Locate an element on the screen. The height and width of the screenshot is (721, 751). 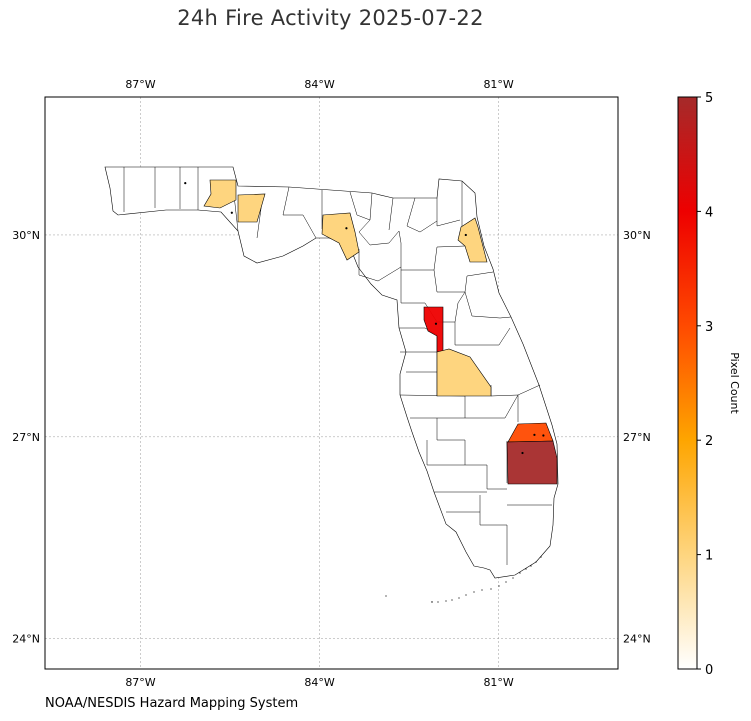
county-santa-rosa is located at coordinates (220, 194).